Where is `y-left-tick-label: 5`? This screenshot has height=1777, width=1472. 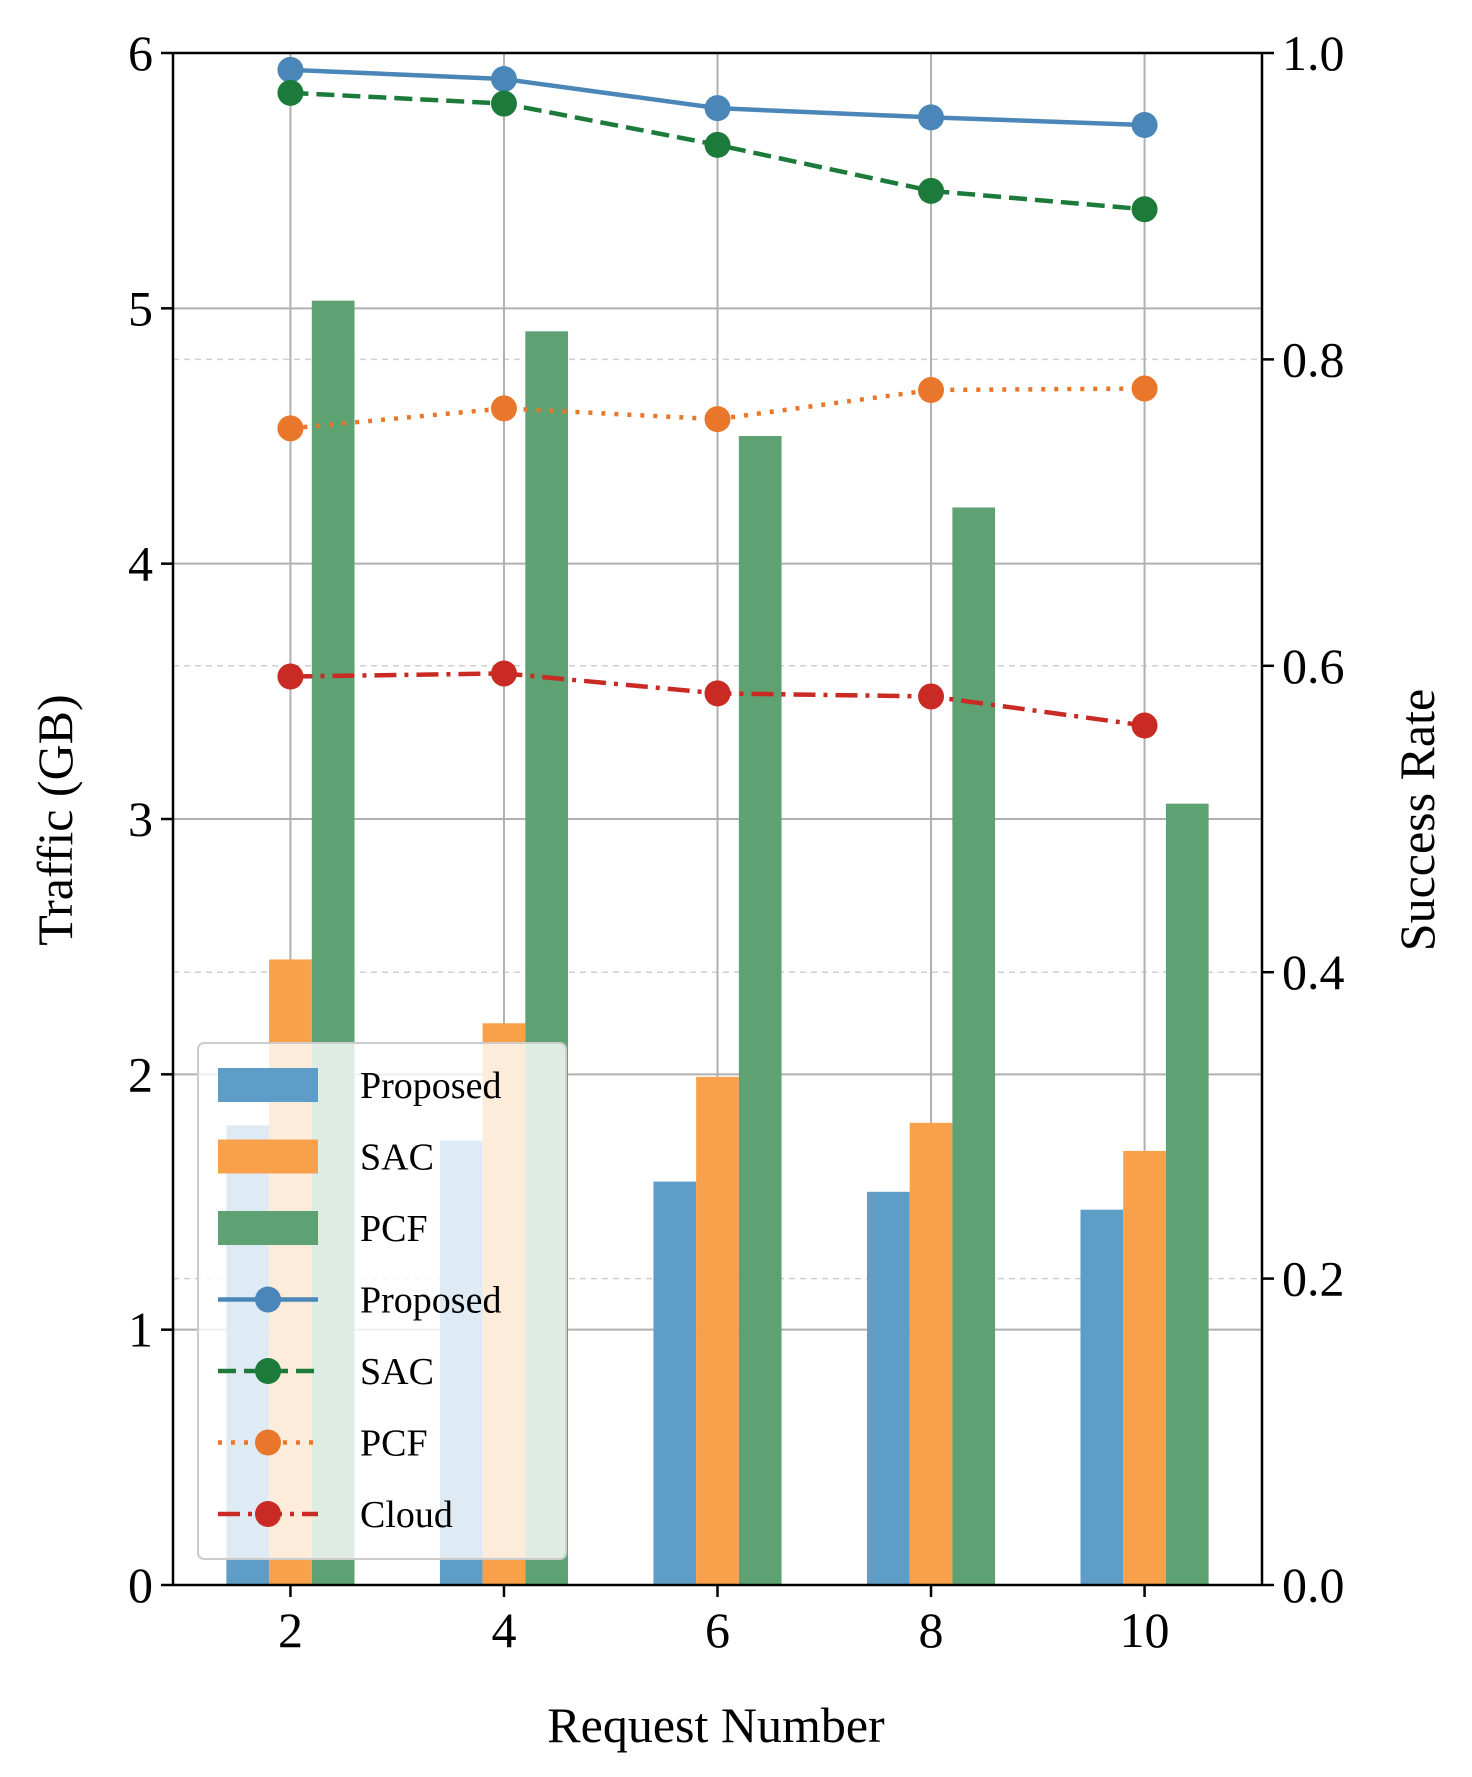 y-left-tick-label: 5 is located at coordinates (140, 308).